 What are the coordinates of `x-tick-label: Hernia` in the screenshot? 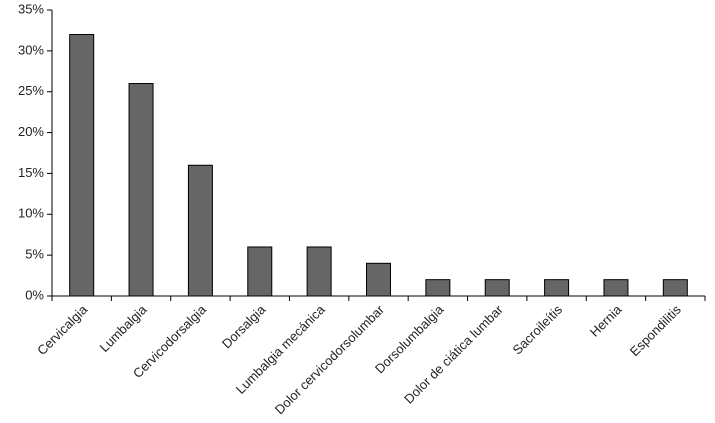 It's located at (606, 320).